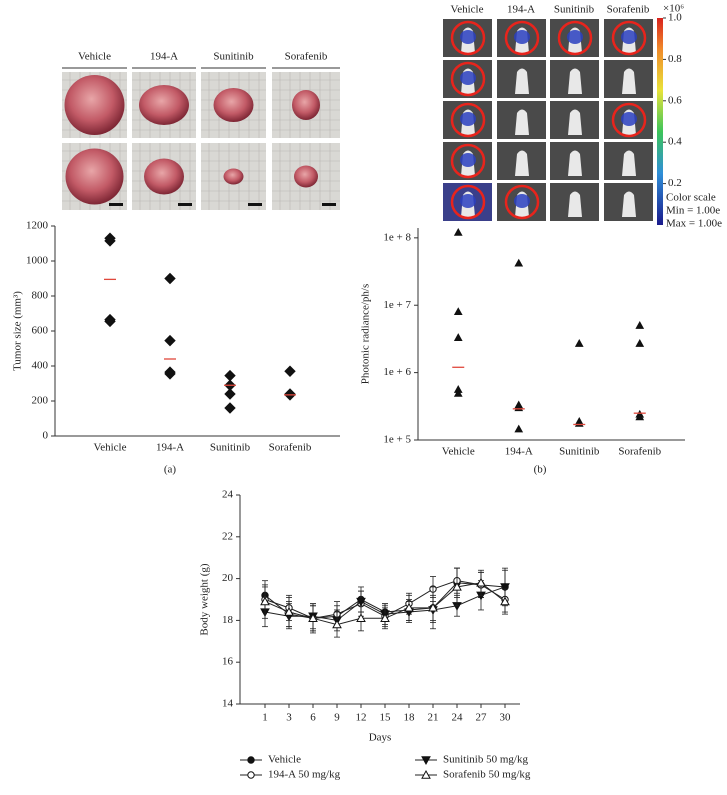  What do you see at coordinates (675, 18) in the screenshot?
I see `colorbar-tick-label: 1.0` at bounding box center [675, 18].